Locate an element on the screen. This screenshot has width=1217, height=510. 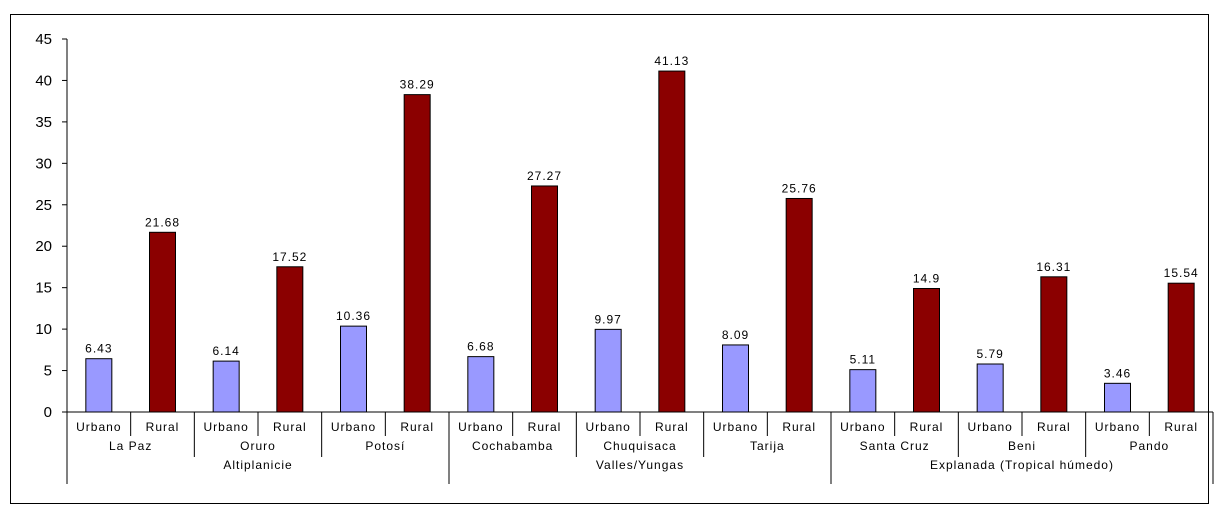
y-tick-label: 35 is located at coordinates (43, 122).